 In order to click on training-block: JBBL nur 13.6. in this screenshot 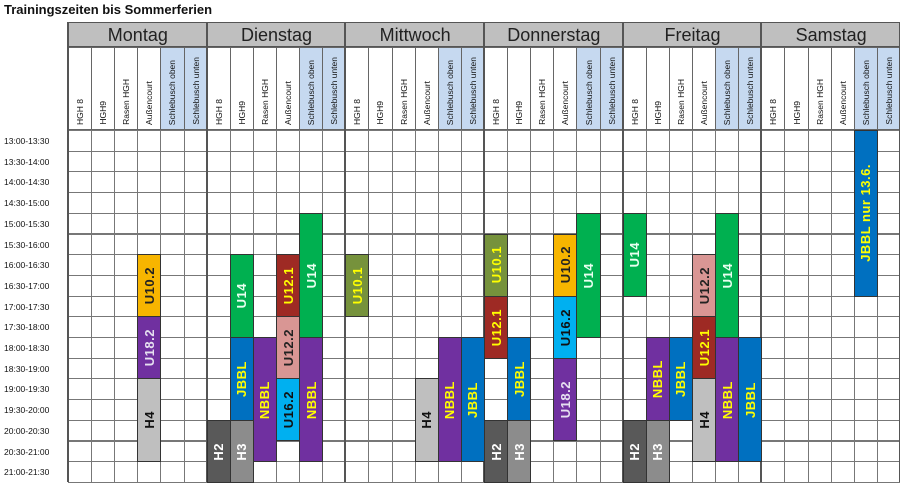, I will do `click(865, 213)`.